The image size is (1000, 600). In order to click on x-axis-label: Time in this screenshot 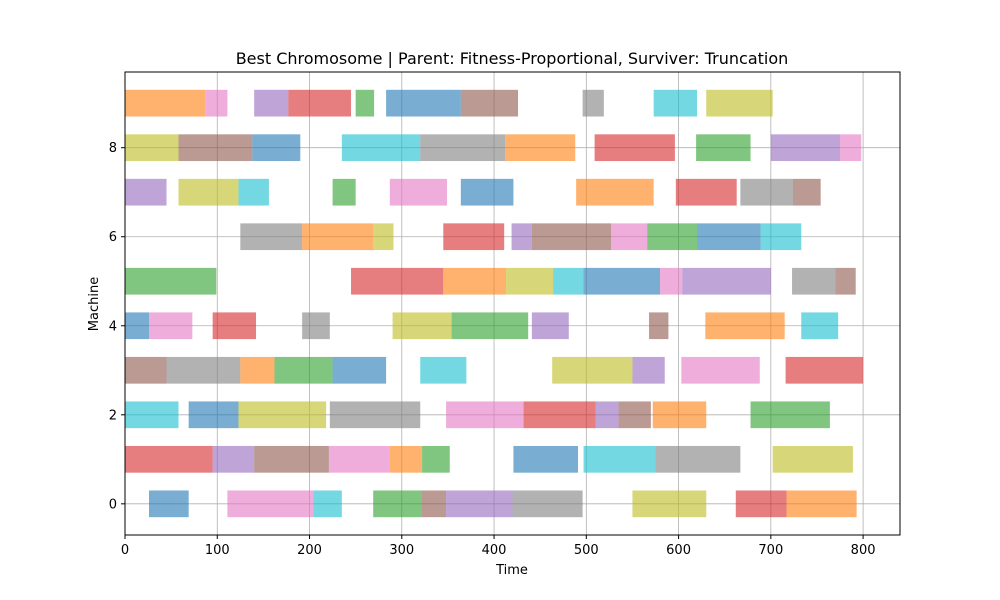, I will do `click(511, 570)`.